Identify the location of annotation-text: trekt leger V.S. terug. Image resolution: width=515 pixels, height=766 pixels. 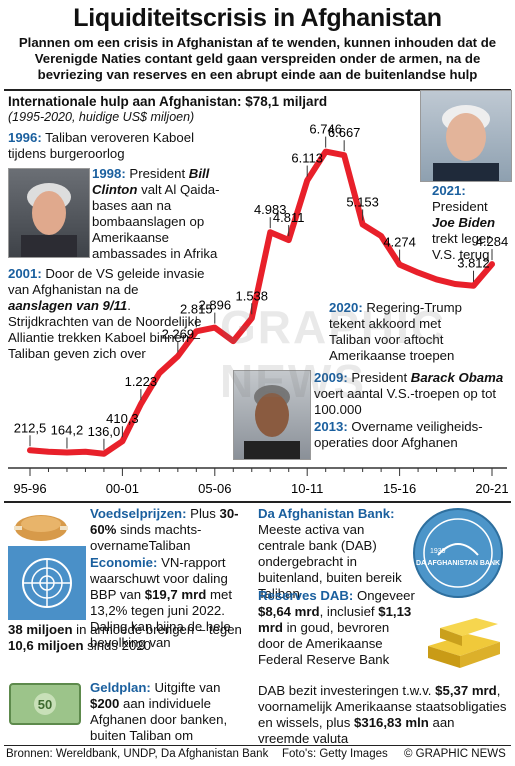
(461, 246).